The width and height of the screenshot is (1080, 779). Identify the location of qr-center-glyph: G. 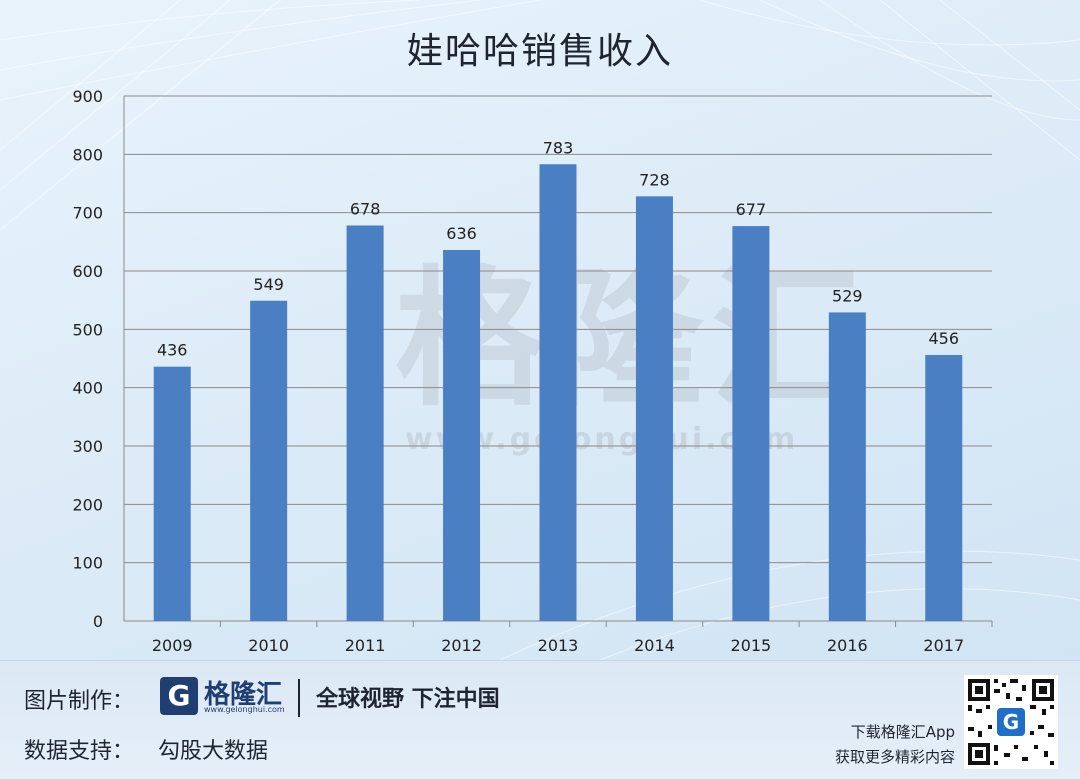
(1011, 722).